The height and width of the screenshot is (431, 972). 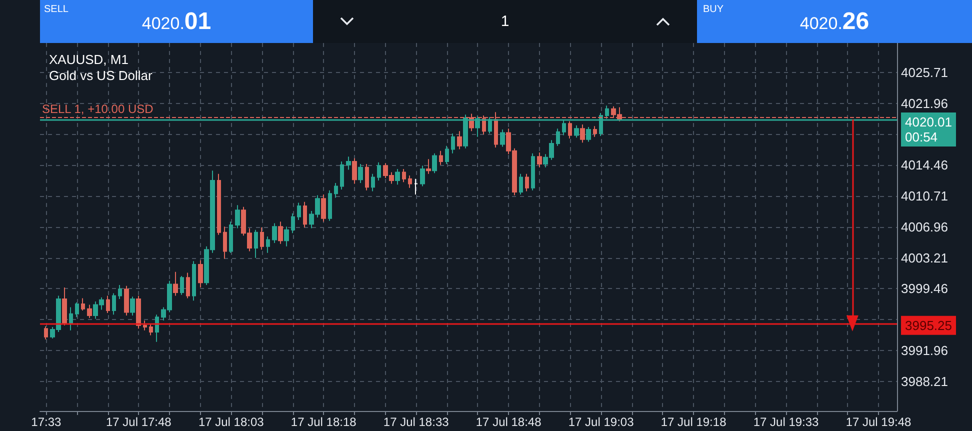 What do you see at coordinates (924, 103) in the screenshot?
I see `y-tick-label: 4021.96` at bounding box center [924, 103].